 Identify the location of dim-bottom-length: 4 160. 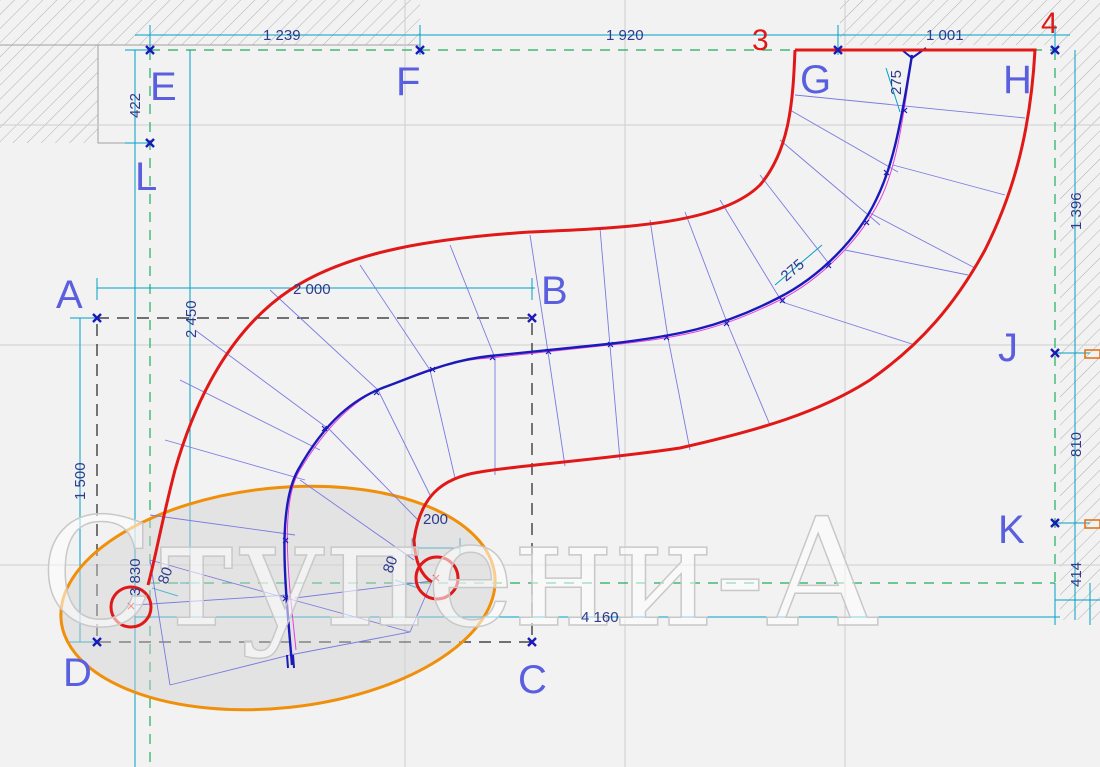
(600, 617).